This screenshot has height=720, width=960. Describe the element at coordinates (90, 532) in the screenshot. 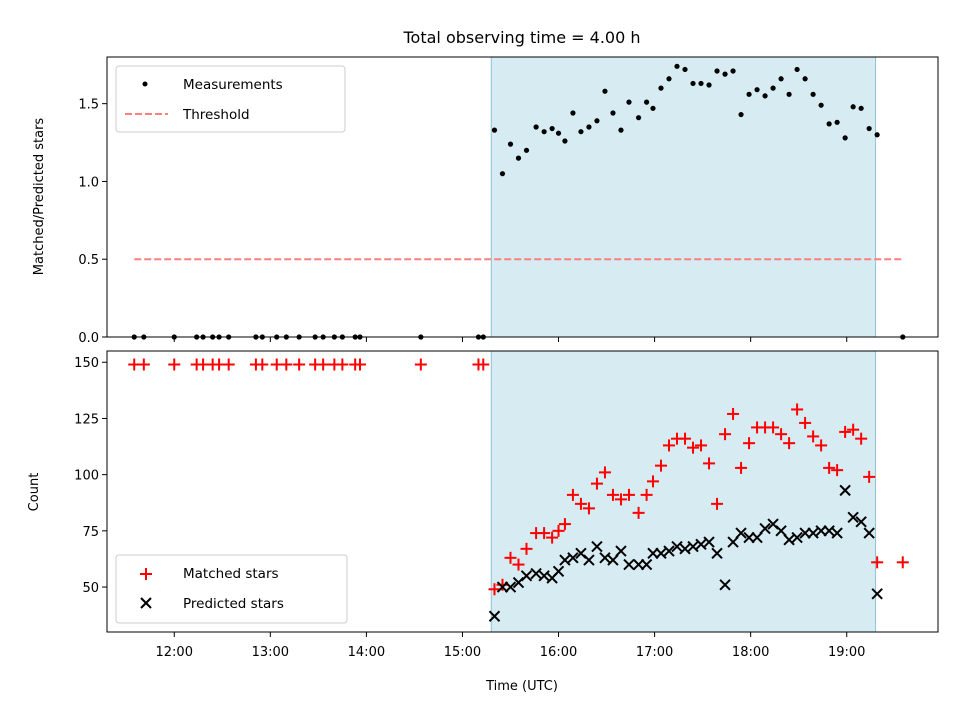

I see `y-tick-label: 75` at that location.